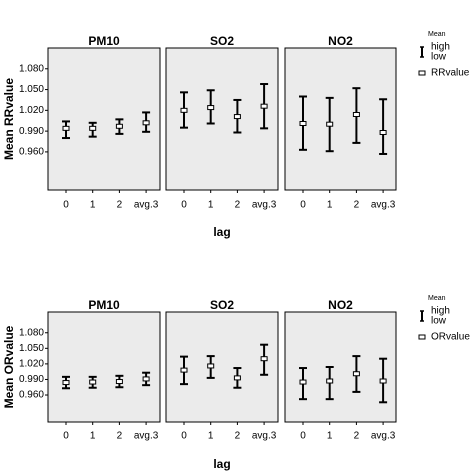 The height and width of the screenshot is (474, 474). I want to click on legend-value: RRvalue, so click(450, 73).